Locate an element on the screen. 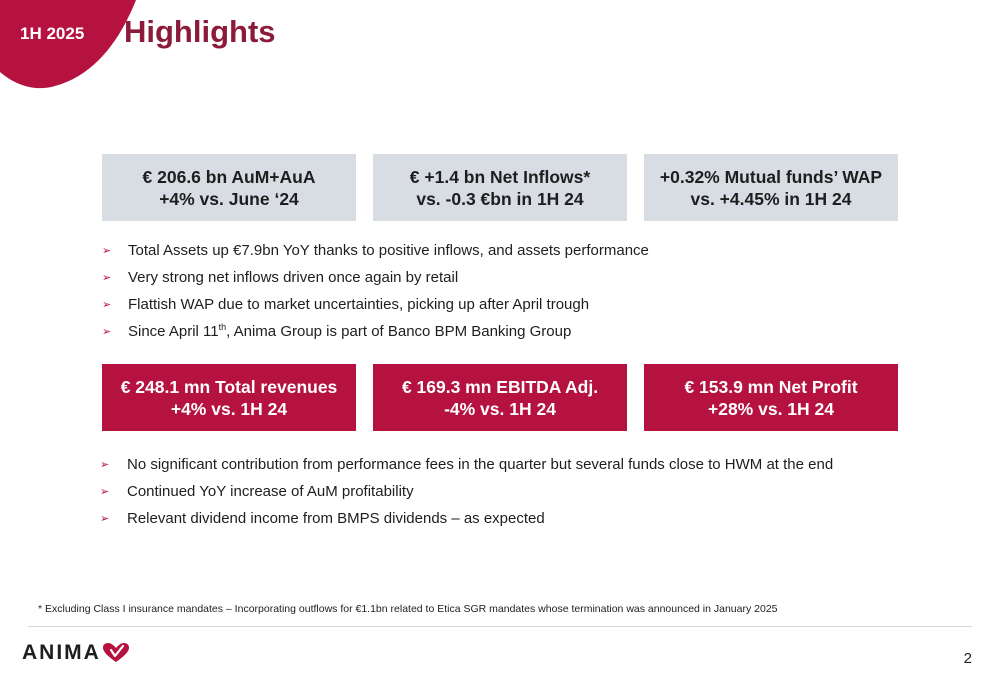  corner-decoration is located at coordinates (68, 44).